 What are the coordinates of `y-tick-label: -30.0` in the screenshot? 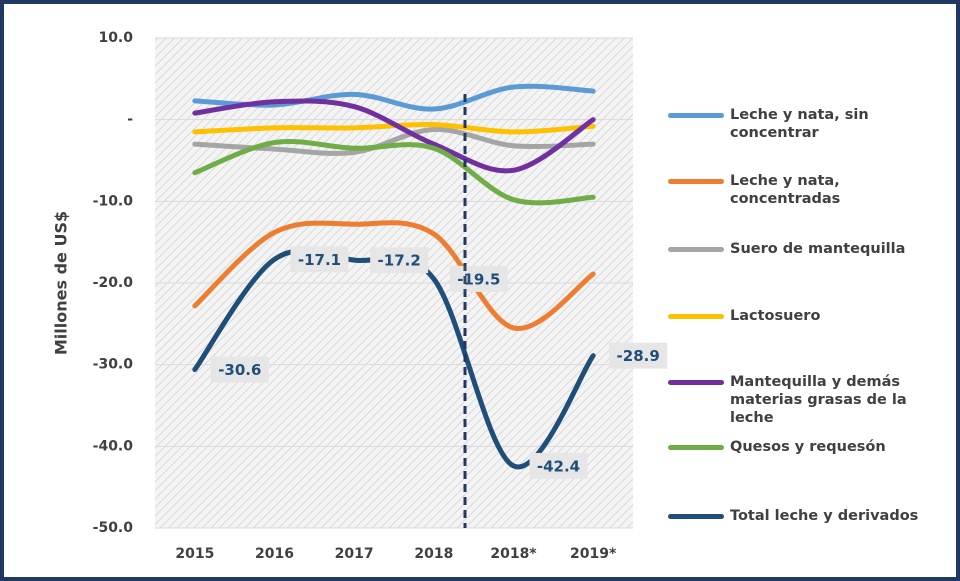 It's located at (113, 365).